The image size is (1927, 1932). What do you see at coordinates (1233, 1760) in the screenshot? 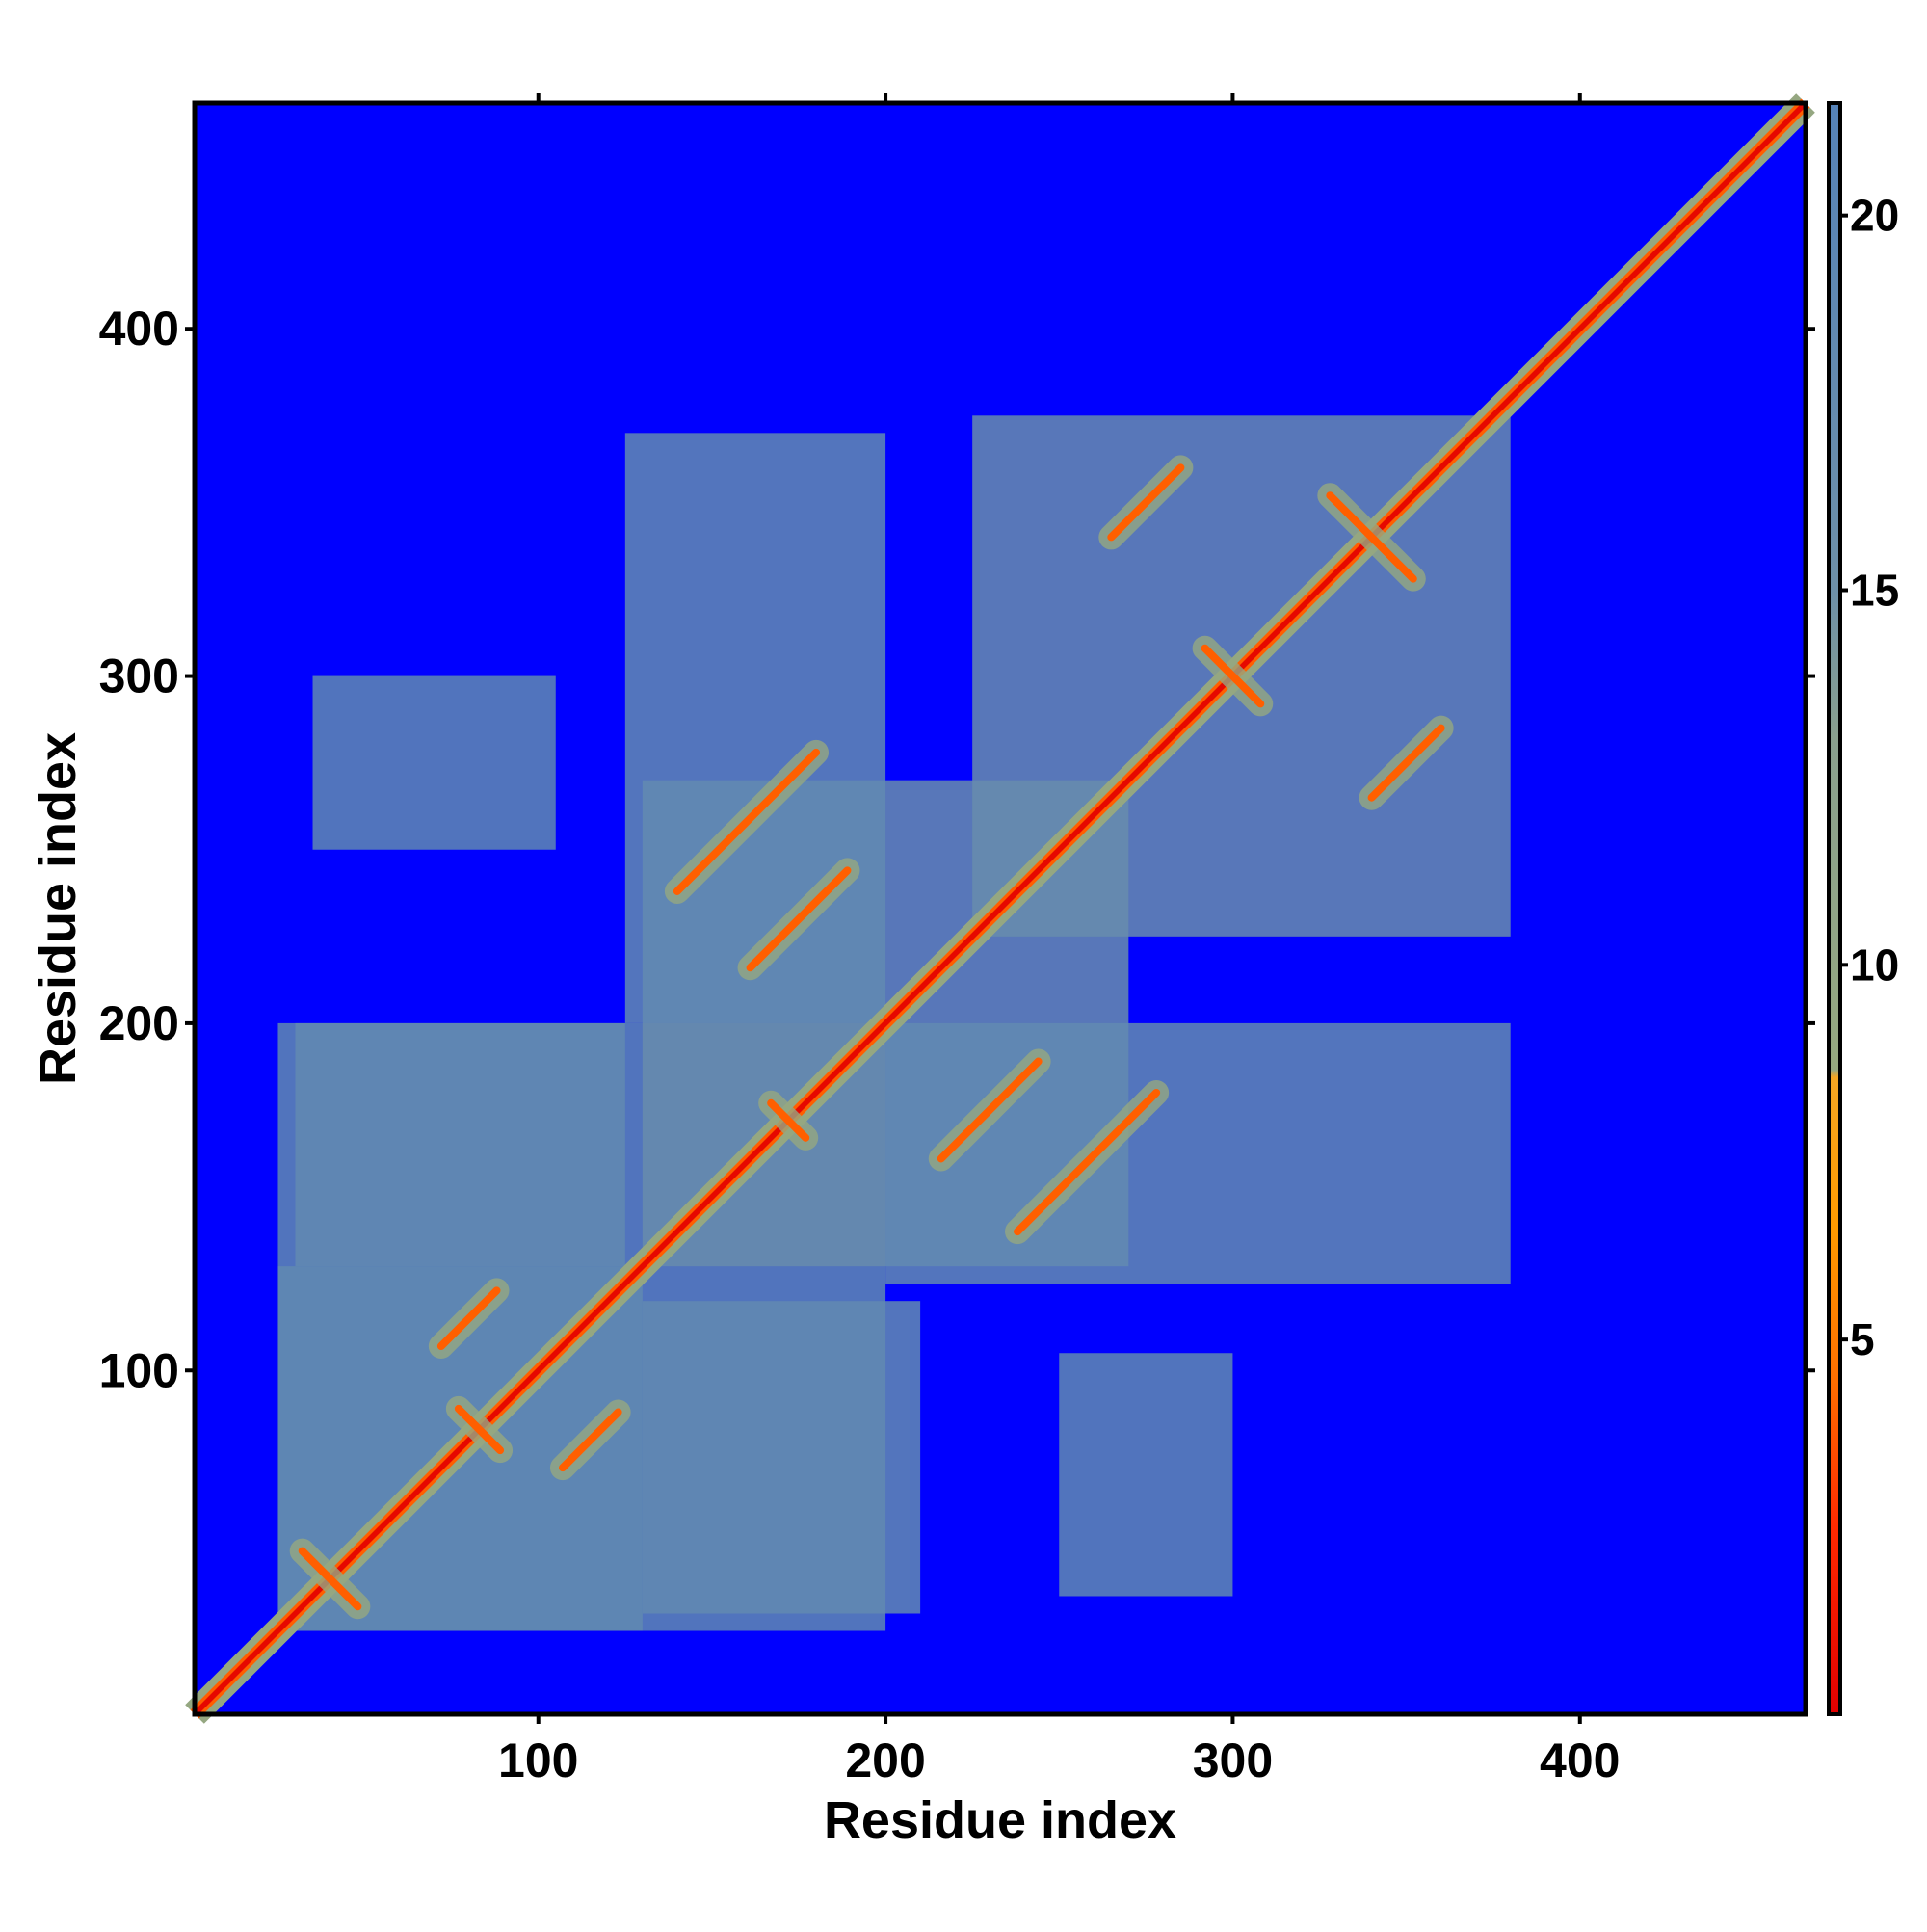
I see `x-tick-label: 300` at bounding box center [1233, 1760].